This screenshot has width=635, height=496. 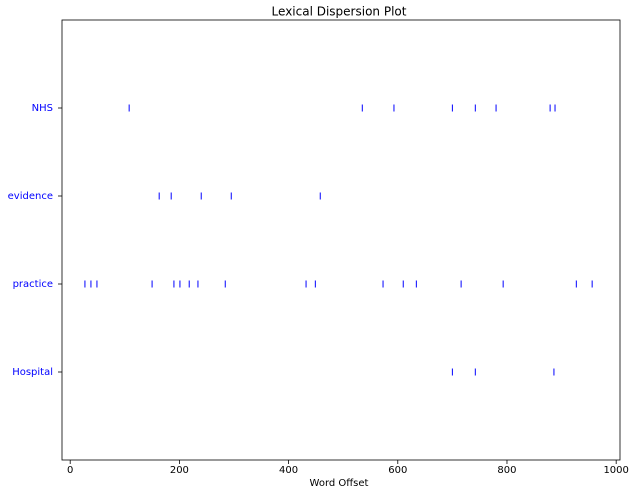 I want to click on y-tick-label: practice, so click(x=33, y=284).